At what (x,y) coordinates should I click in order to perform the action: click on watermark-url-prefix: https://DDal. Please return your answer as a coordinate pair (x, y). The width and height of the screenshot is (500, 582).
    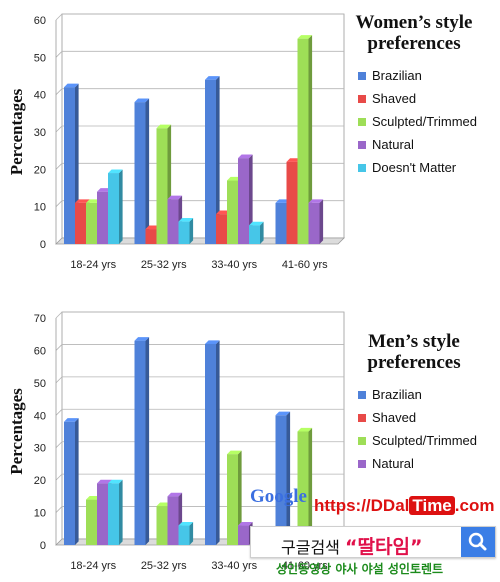
    Looking at the image, I should click on (362, 505).